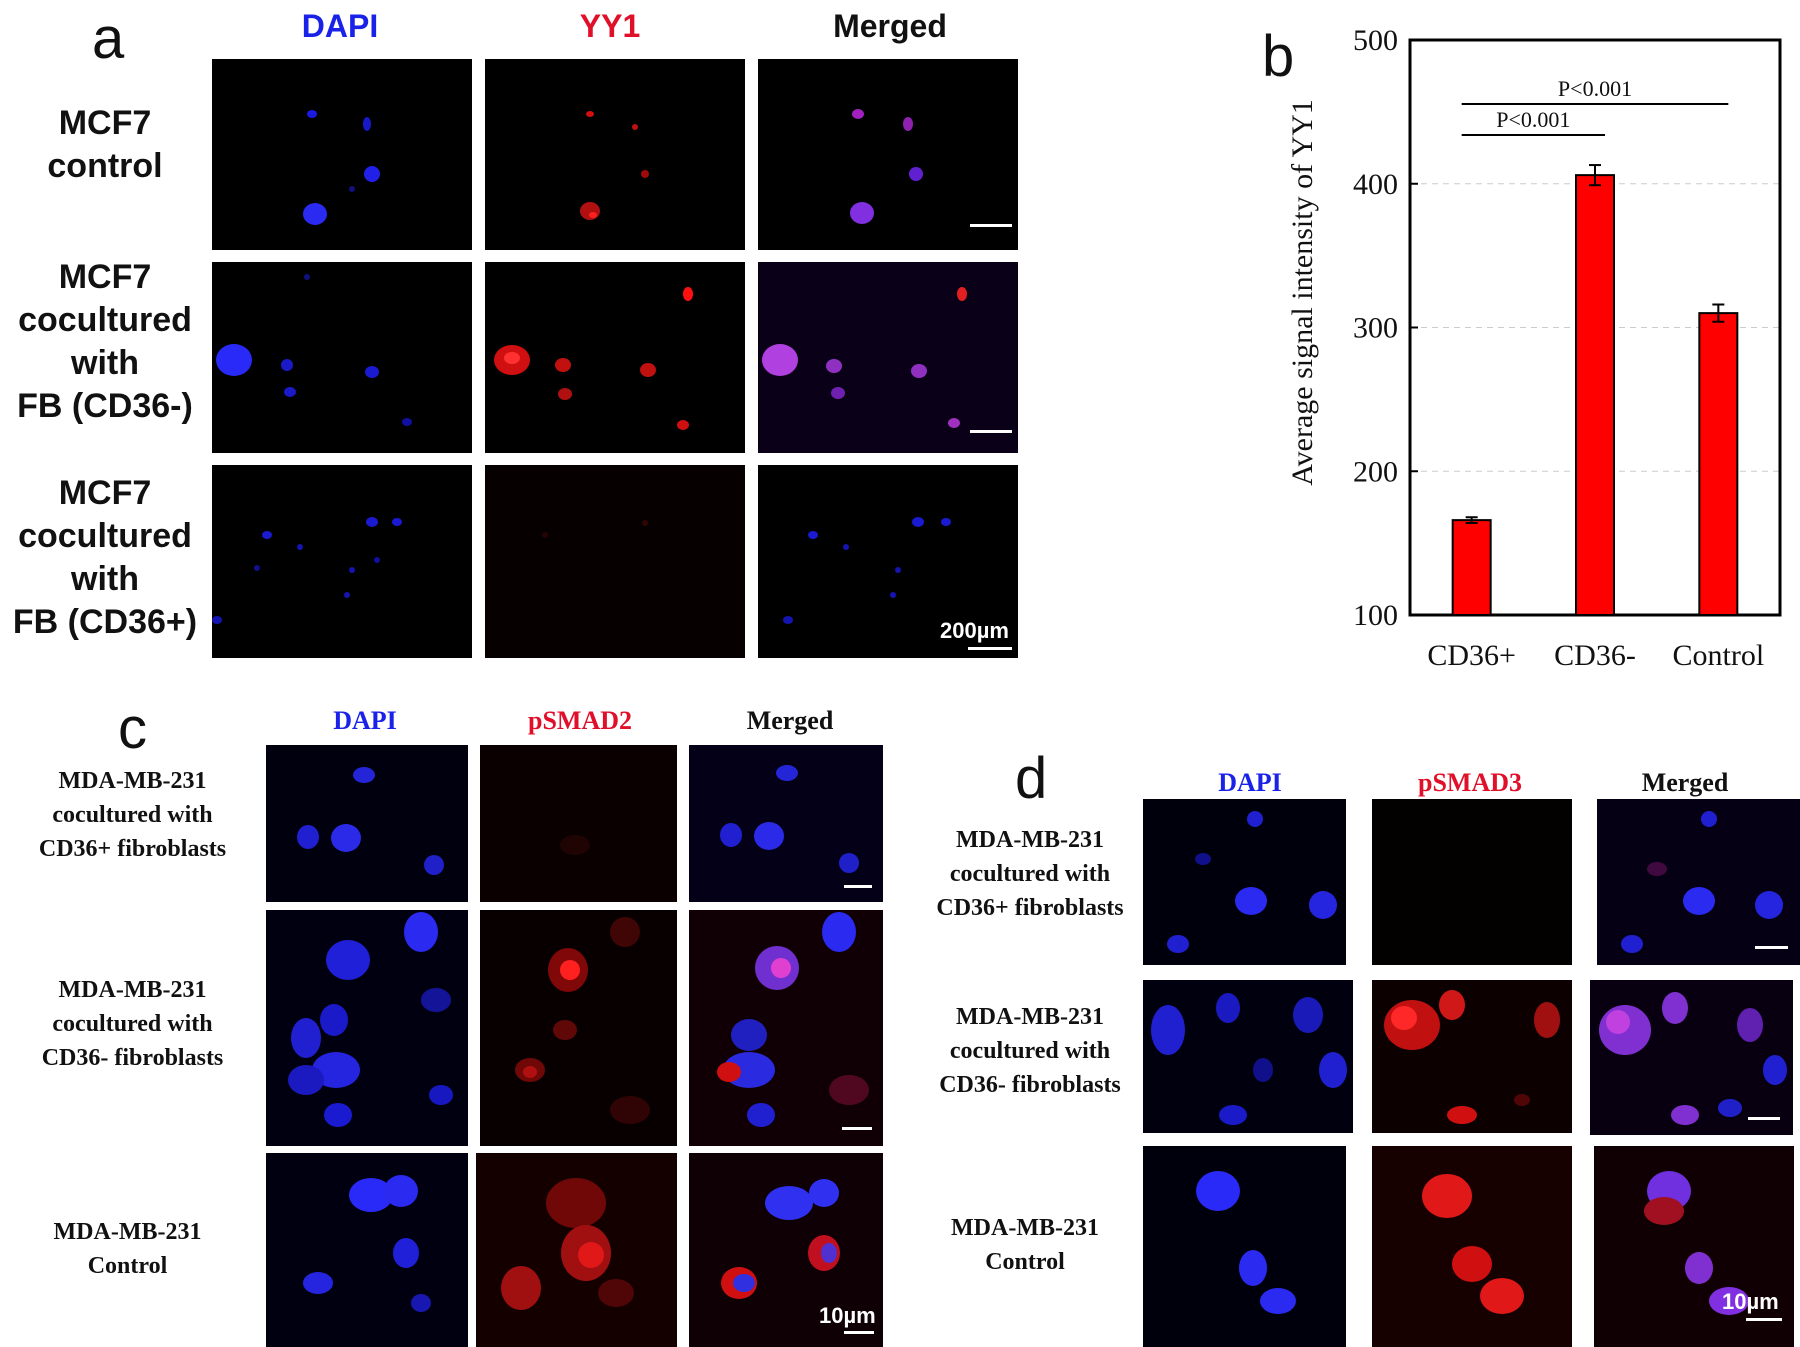 The height and width of the screenshot is (1347, 1800). Describe the element at coordinates (578, 823) in the screenshot. I see `panel-c-micrograph-cd36pos-pSMAD2` at that location.